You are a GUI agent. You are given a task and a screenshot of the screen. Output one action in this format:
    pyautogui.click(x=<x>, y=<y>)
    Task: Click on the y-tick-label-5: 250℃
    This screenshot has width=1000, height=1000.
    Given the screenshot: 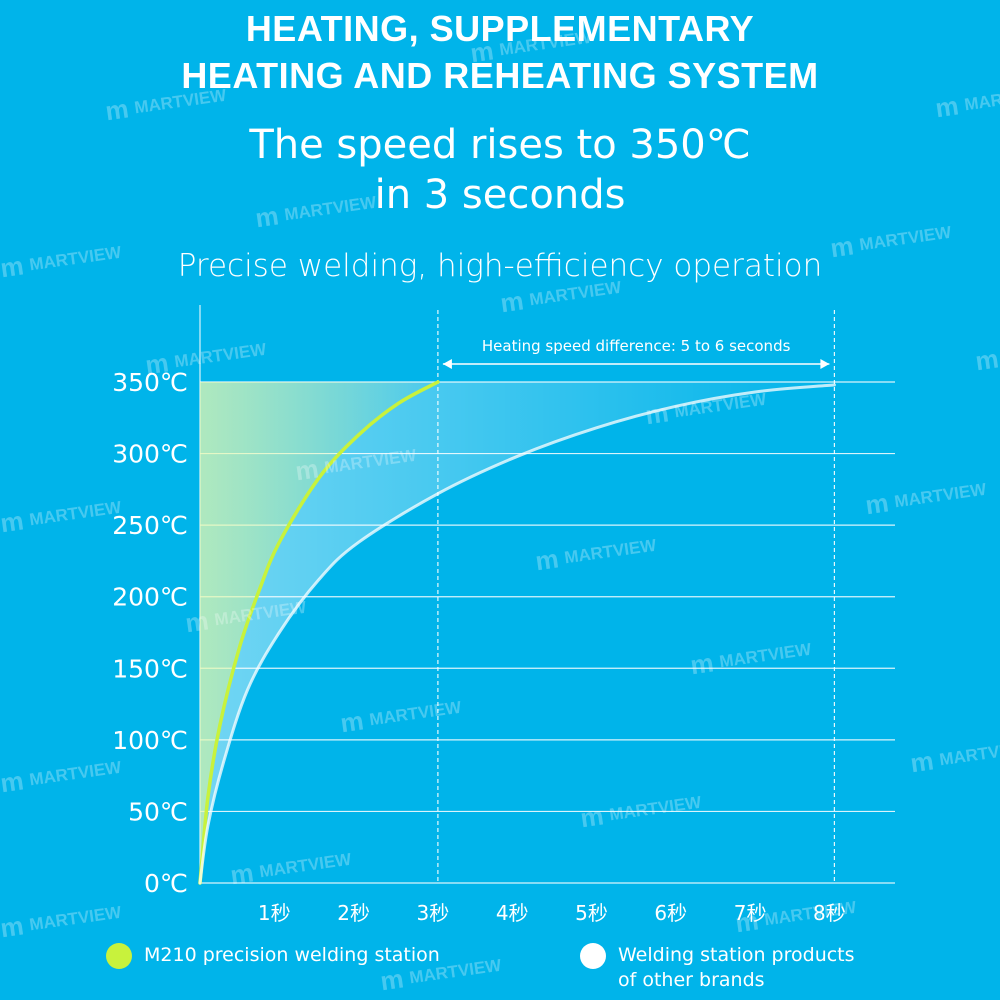 What is the action you would take?
    pyautogui.click(x=150, y=525)
    